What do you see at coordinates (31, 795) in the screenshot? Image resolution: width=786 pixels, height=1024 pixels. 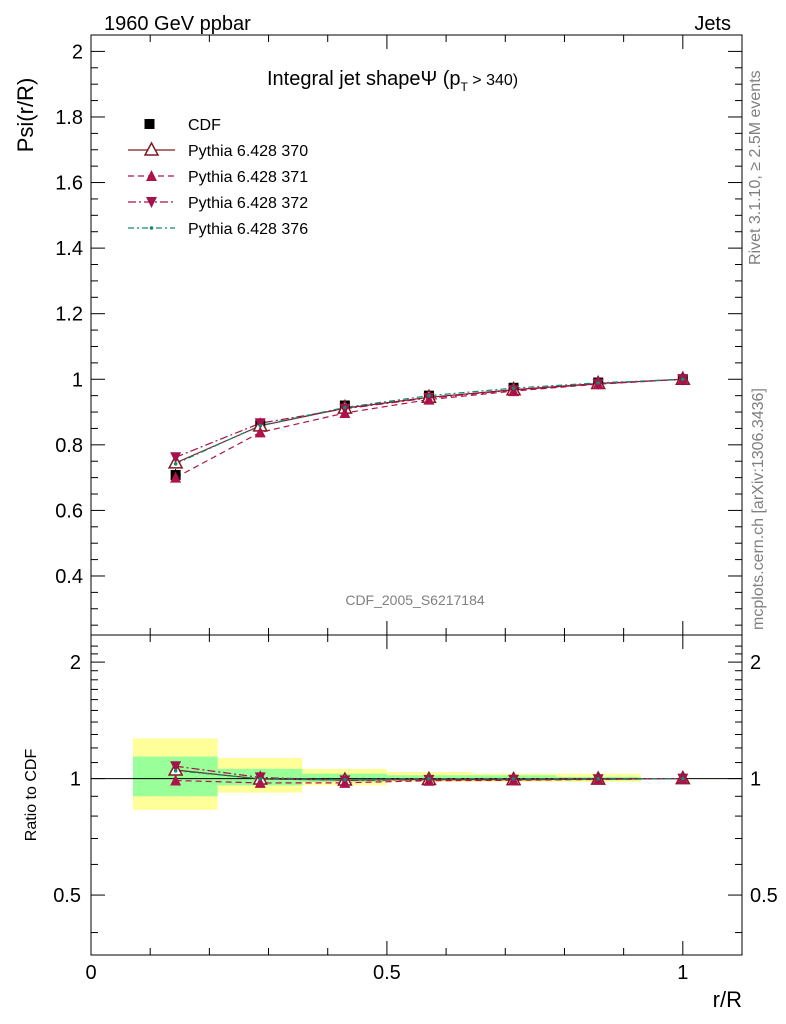 I see `ratio-axis-label: Ratio to CDF` at bounding box center [31, 795].